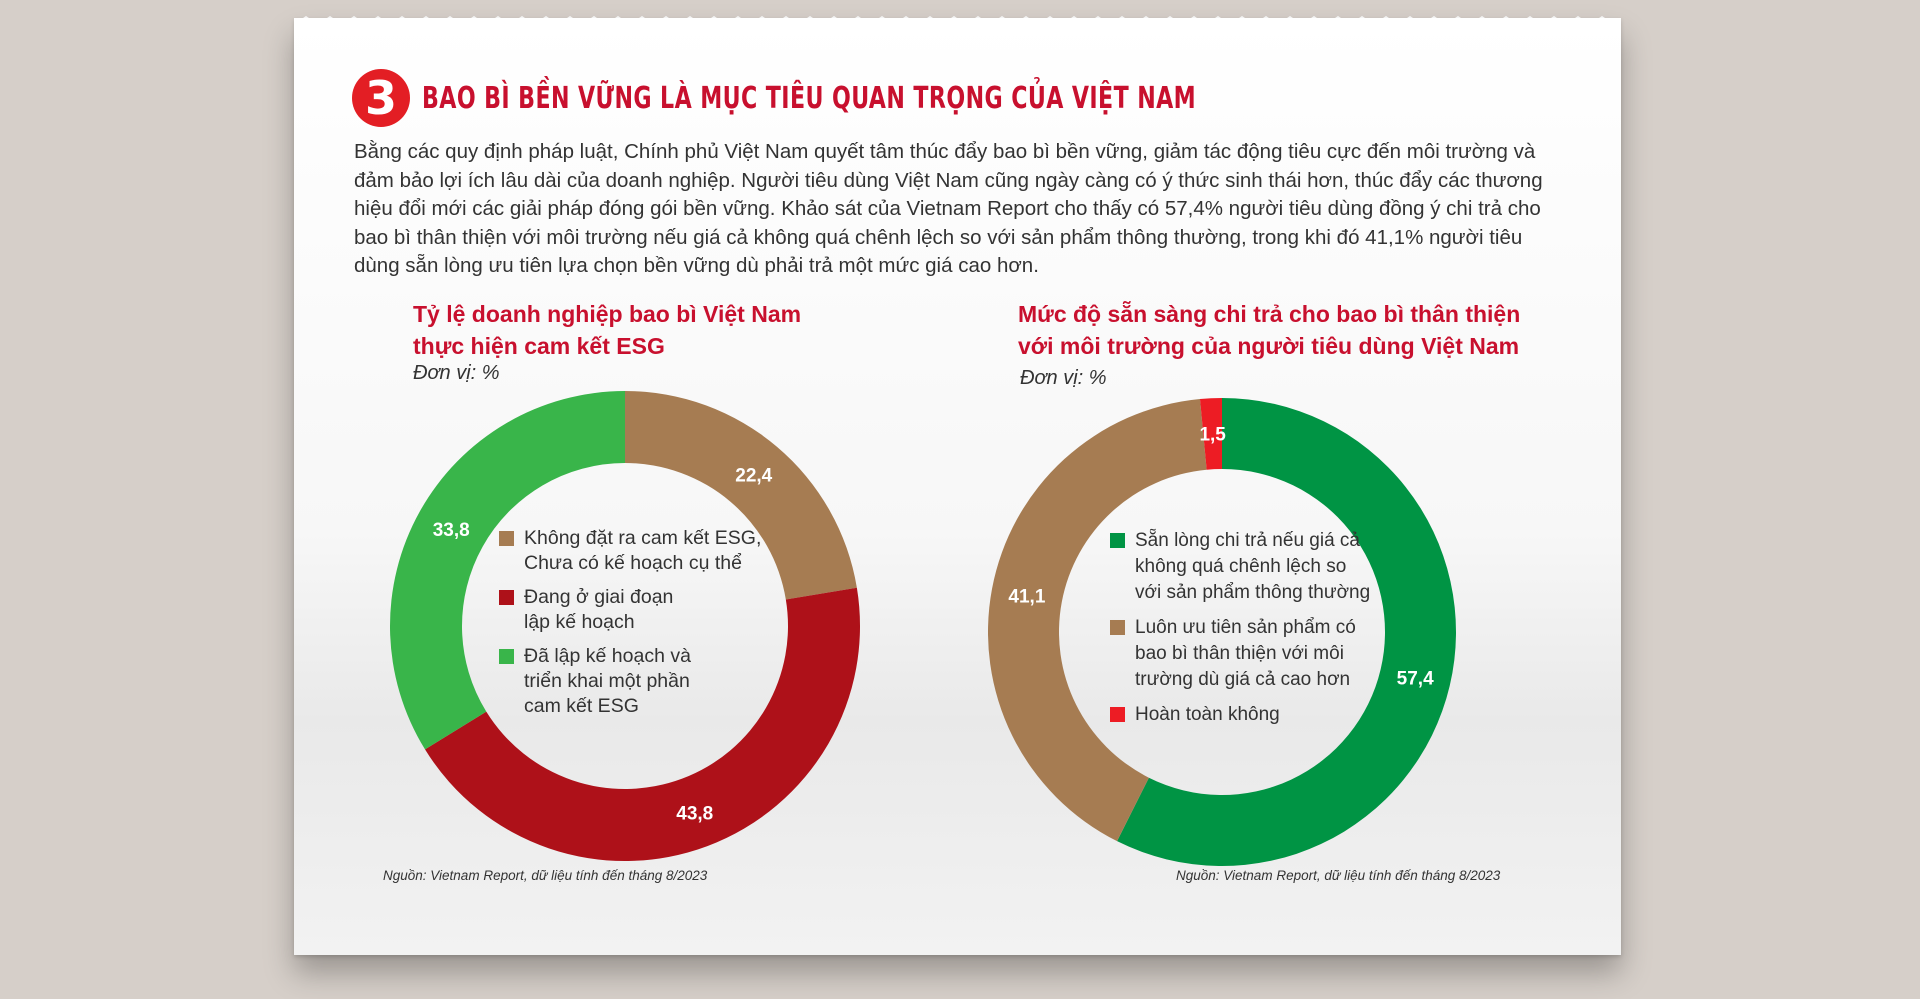 Image resolution: width=1920 pixels, height=999 pixels. Describe the element at coordinates (643, 538) in the screenshot. I see `legend-label: Không đặt ra cam kết ESG,` at that location.